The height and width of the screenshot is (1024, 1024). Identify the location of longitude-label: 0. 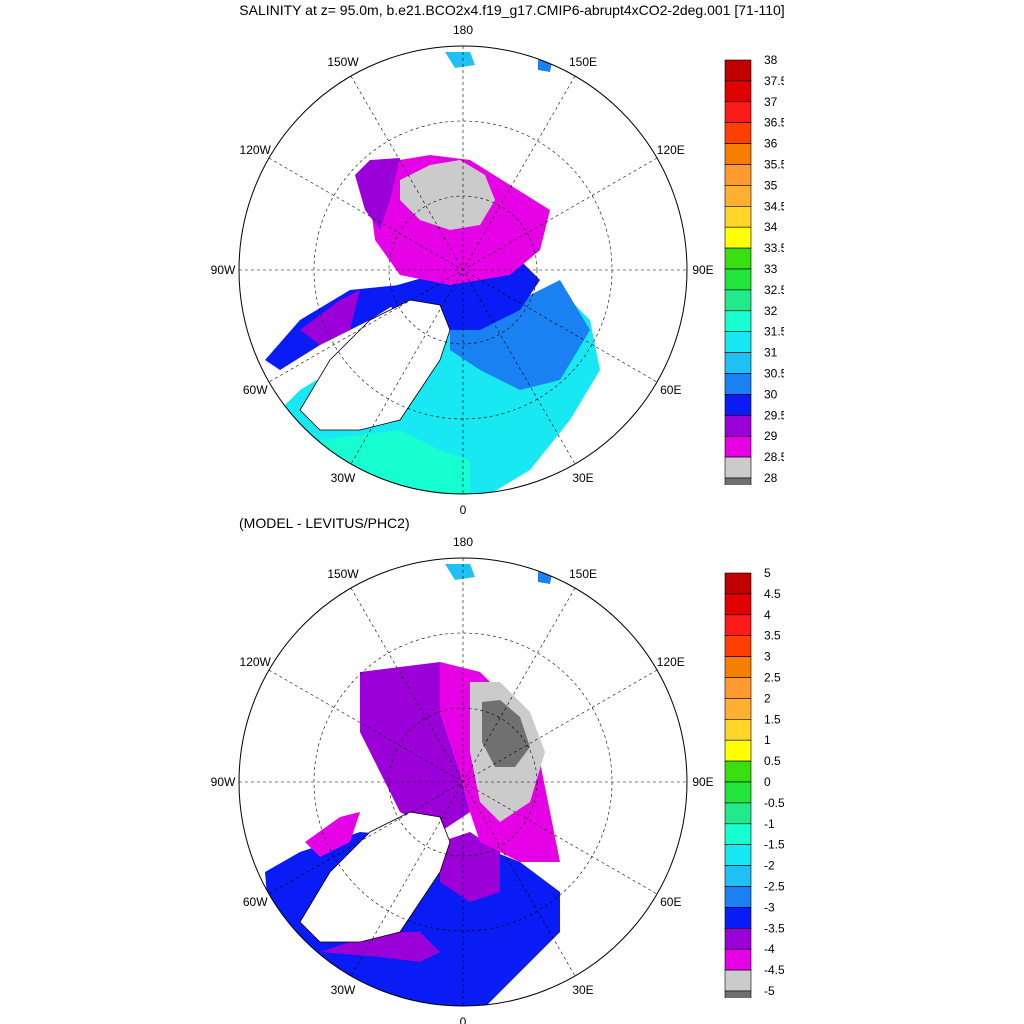
(463, 1019).